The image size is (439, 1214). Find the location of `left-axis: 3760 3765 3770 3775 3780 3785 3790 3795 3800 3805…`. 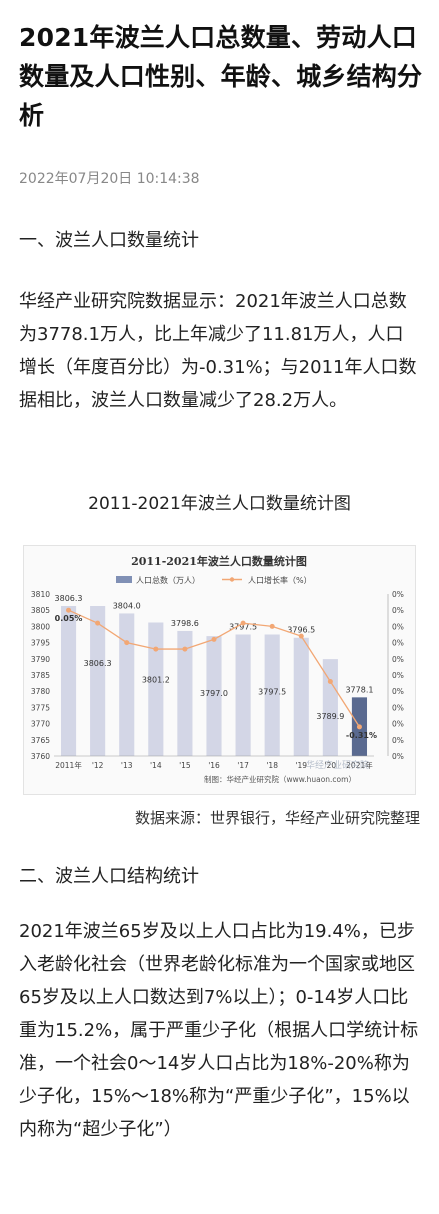

left-axis: 3760 3765 3770 3775 3780 3785 3790 3795 3800 3805… is located at coordinates (40, 675).